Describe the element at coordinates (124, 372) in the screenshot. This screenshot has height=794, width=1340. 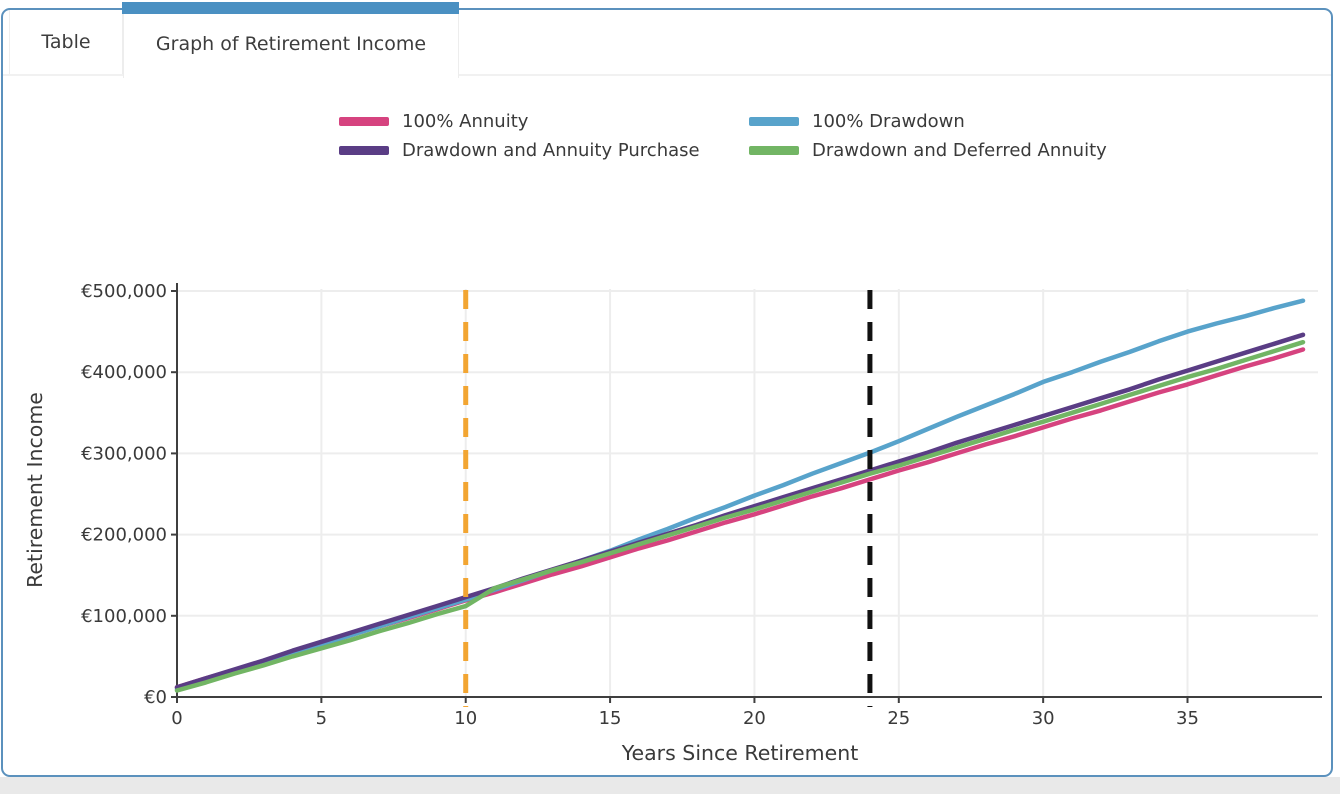
I see `y-tick-label: €400,000` at that location.